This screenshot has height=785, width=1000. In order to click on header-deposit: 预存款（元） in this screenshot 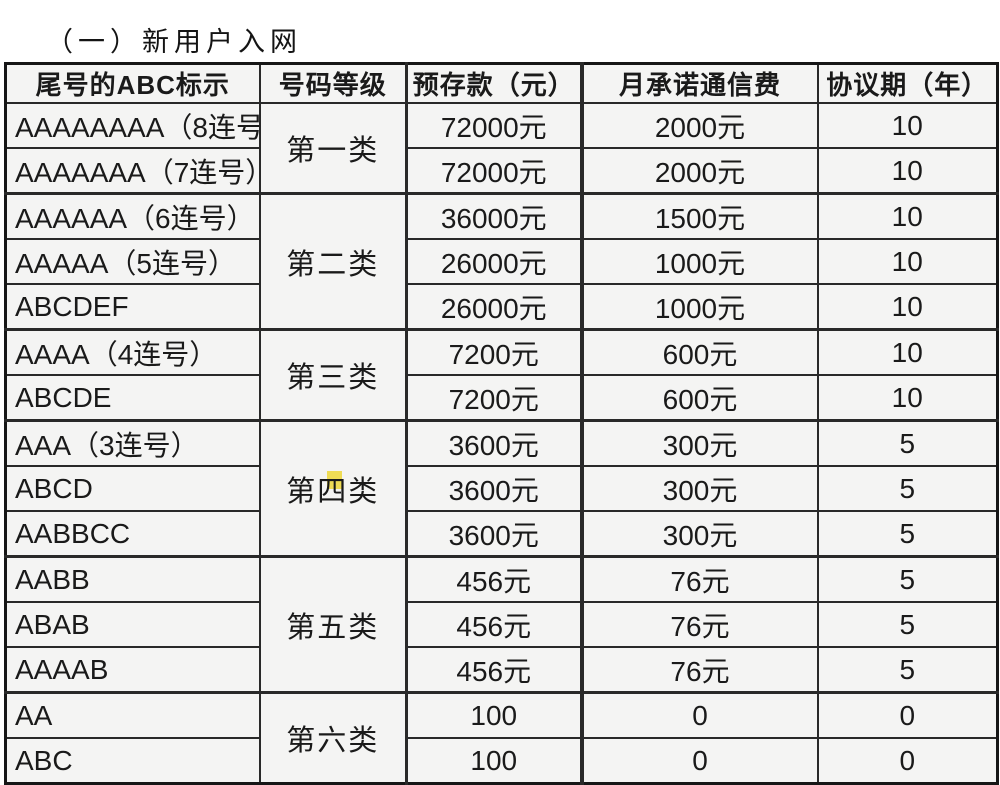, I will do `click(494, 83)`.